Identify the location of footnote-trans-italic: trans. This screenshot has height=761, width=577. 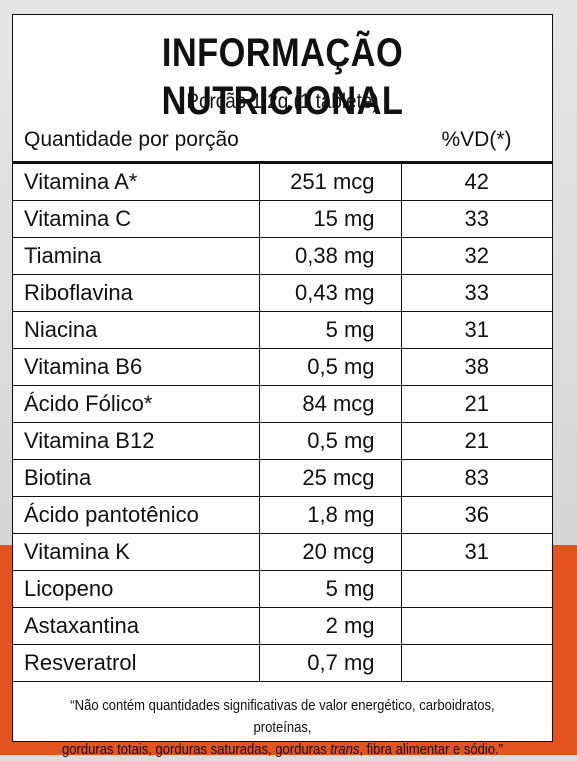
(345, 750).